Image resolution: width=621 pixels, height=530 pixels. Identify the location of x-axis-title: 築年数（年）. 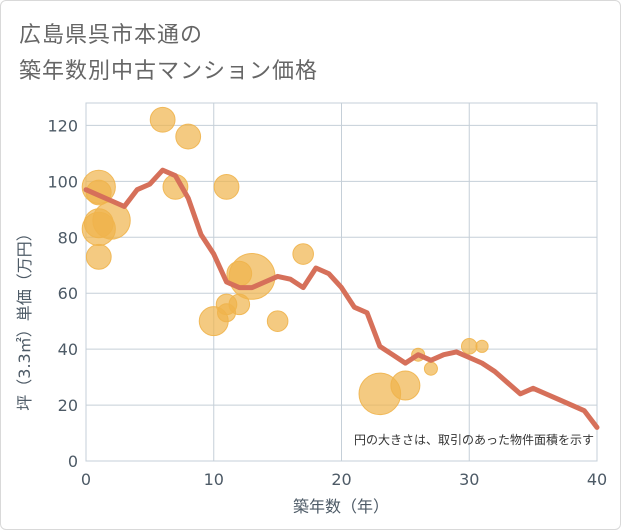
(341, 506).